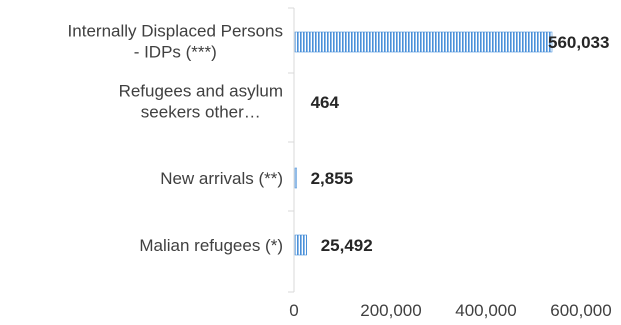  Describe the element at coordinates (221, 178) in the screenshot. I see `category-label: New arrivals (**)` at that location.